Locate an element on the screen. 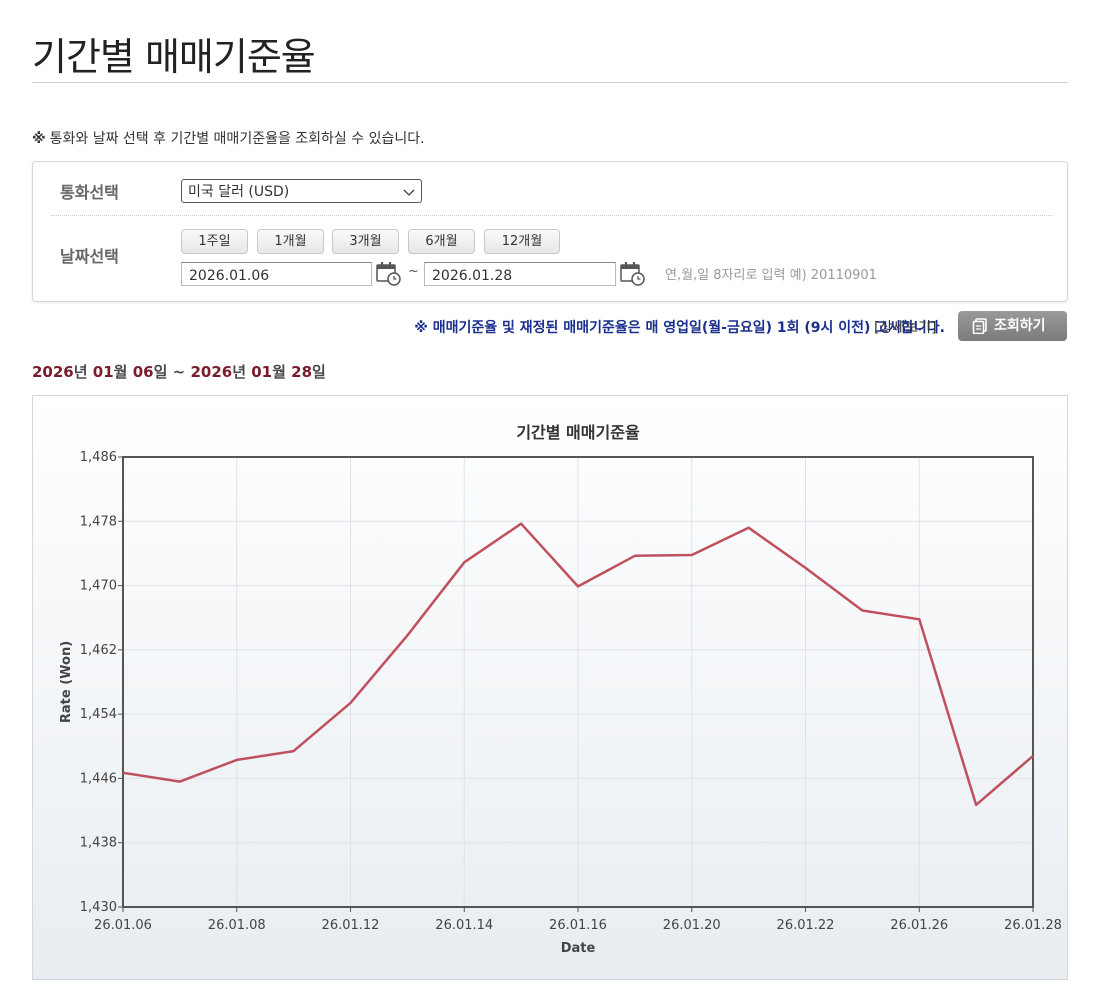 This screenshot has width=1095, height=1003. y-tick-label: 1,478 is located at coordinates (98, 521).